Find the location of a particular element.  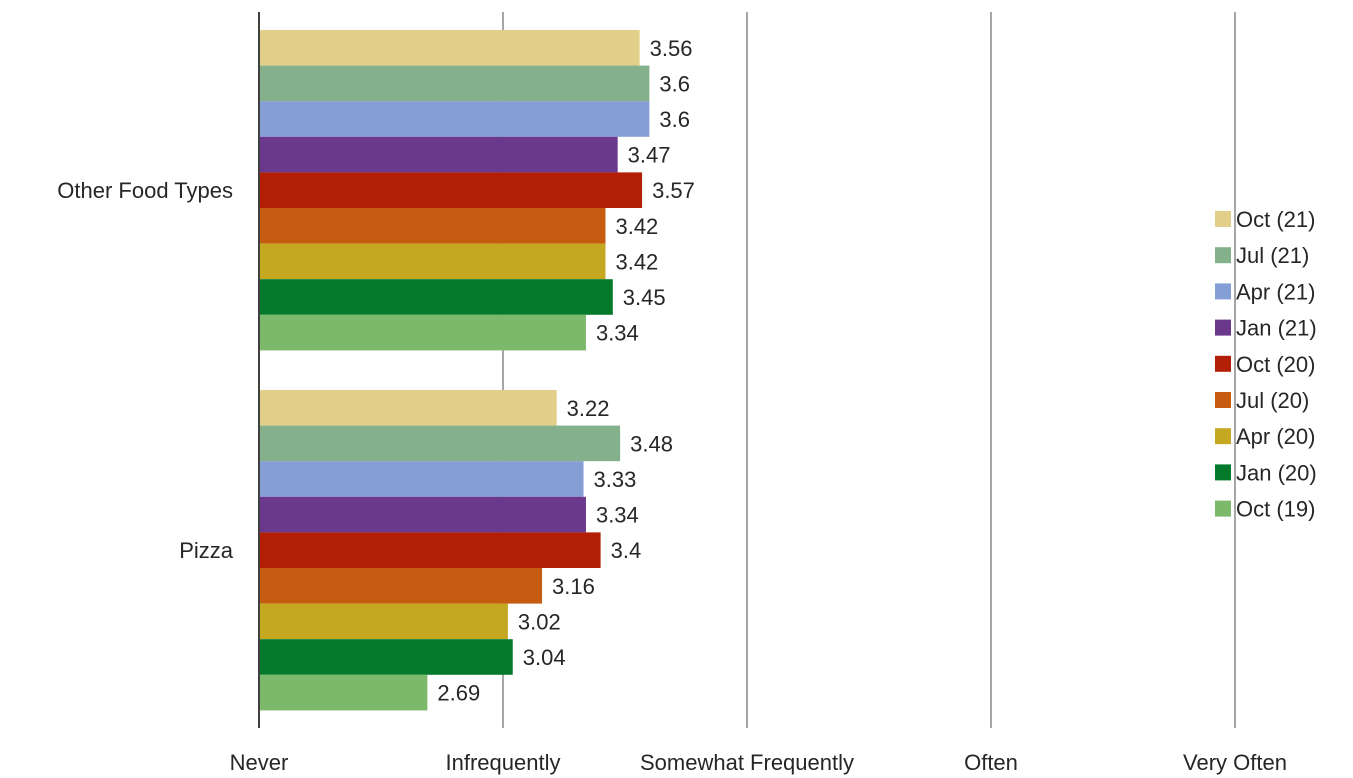

bar-value-label: 3.57 is located at coordinates (673, 190).